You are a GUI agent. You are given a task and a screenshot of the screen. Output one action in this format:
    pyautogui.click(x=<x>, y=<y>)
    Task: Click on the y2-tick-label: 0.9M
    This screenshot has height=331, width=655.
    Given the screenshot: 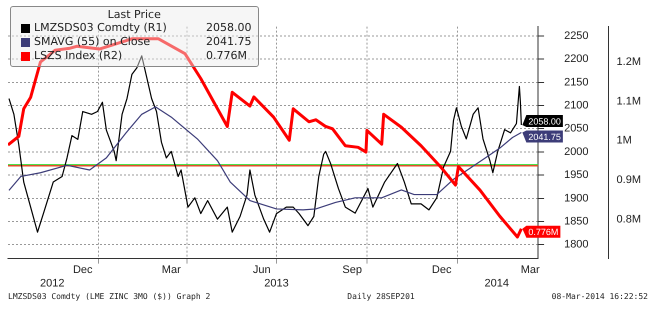 What is the action you would take?
    pyautogui.click(x=629, y=180)
    